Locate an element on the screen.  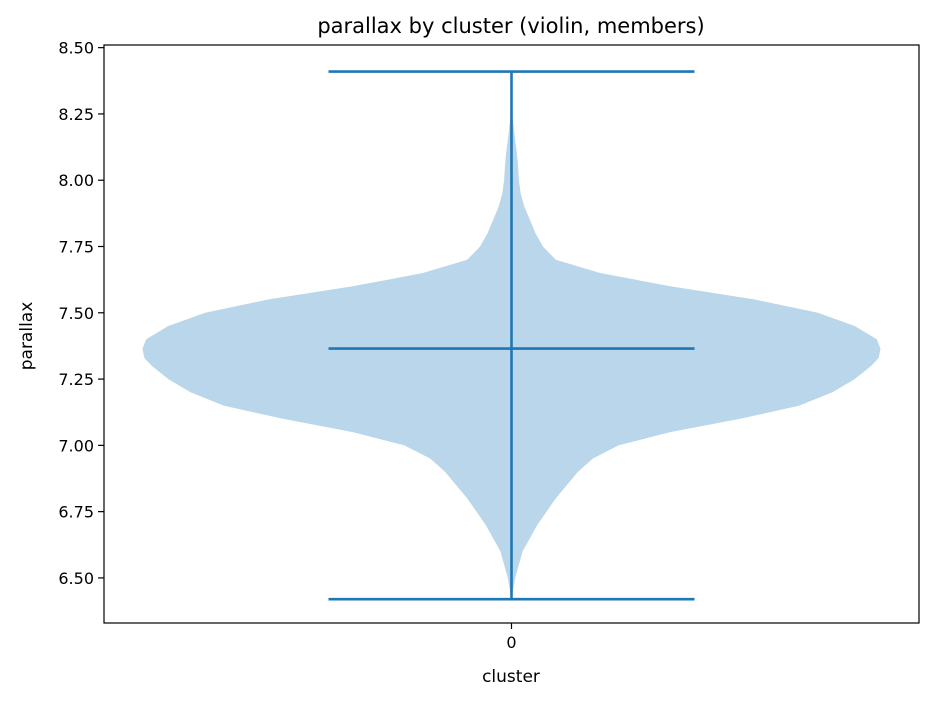
y-tick-label: 8.00 is located at coordinates (76, 180).